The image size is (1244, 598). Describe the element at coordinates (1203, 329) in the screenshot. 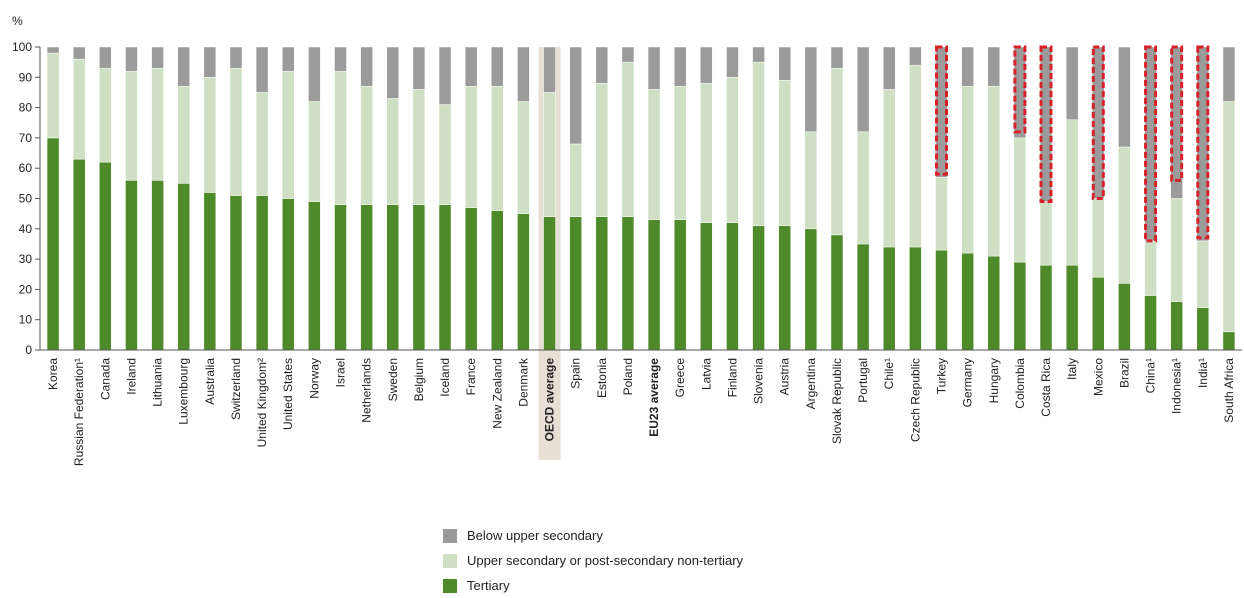

I see `bar-tertiary-india` at that location.